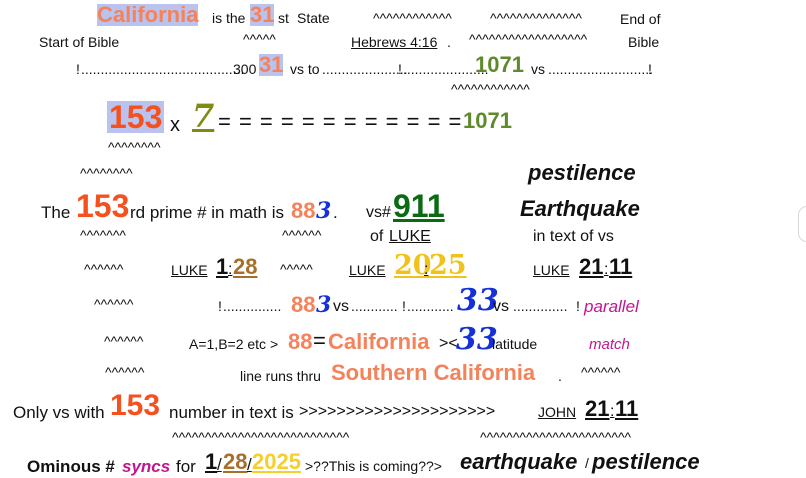 The width and height of the screenshot is (806, 478). I want to click on ref-john-21-11-colon: :, so click(612, 411).